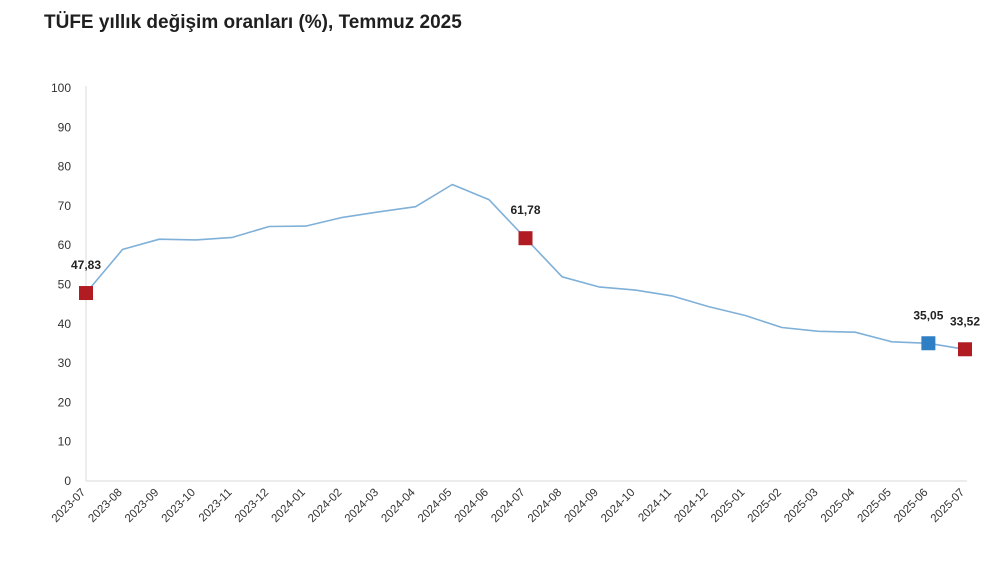 The height and width of the screenshot is (563, 1000). What do you see at coordinates (728, 506) in the screenshot?
I see `x-tick-label: 2025-01` at bounding box center [728, 506].